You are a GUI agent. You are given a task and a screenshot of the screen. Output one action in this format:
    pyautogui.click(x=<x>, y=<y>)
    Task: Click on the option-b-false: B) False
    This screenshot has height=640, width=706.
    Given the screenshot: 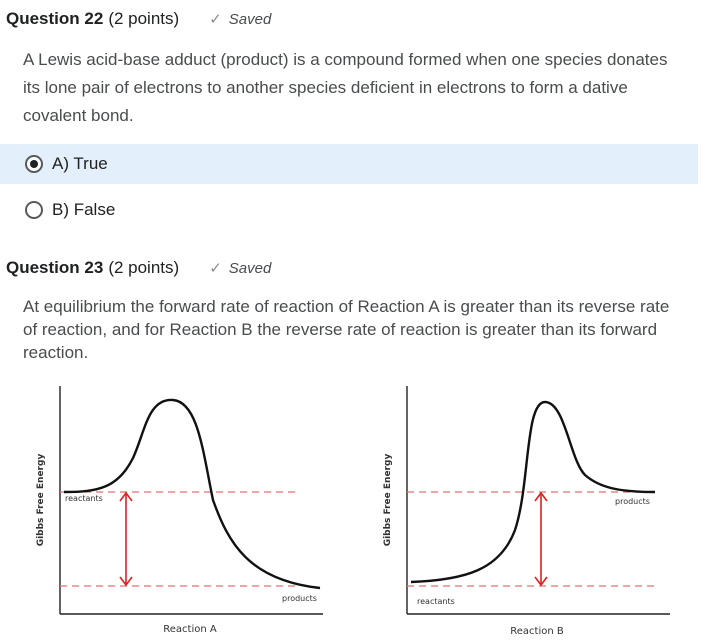 What is the action you would take?
    pyautogui.click(x=349, y=210)
    